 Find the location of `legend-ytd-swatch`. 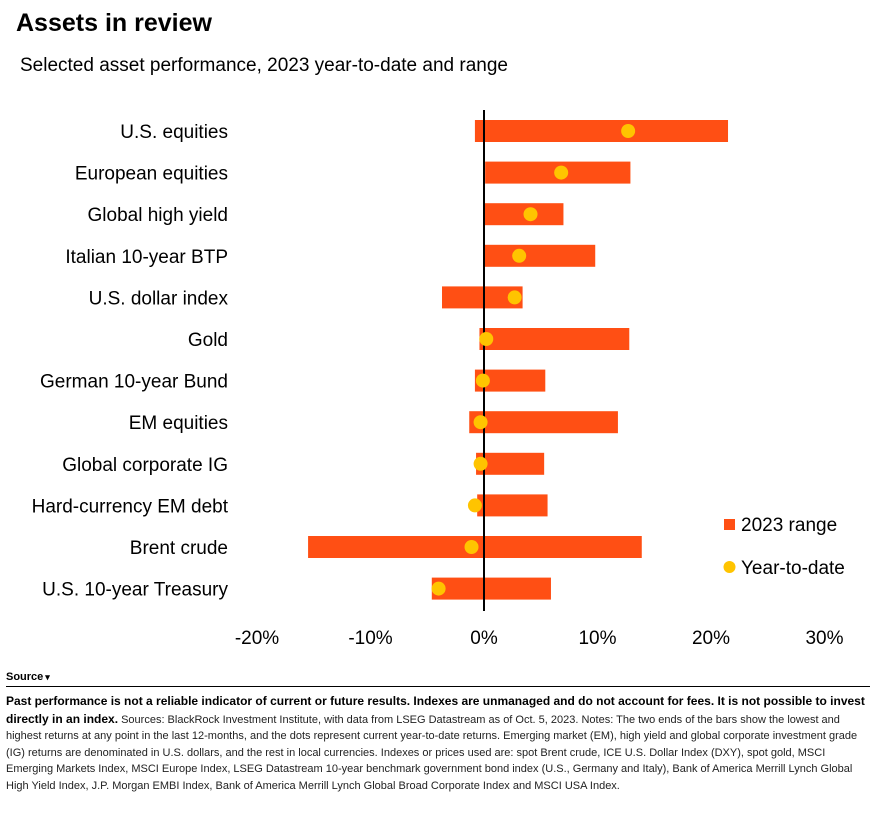

legend-ytd-swatch is located at coordinates (729, 567).